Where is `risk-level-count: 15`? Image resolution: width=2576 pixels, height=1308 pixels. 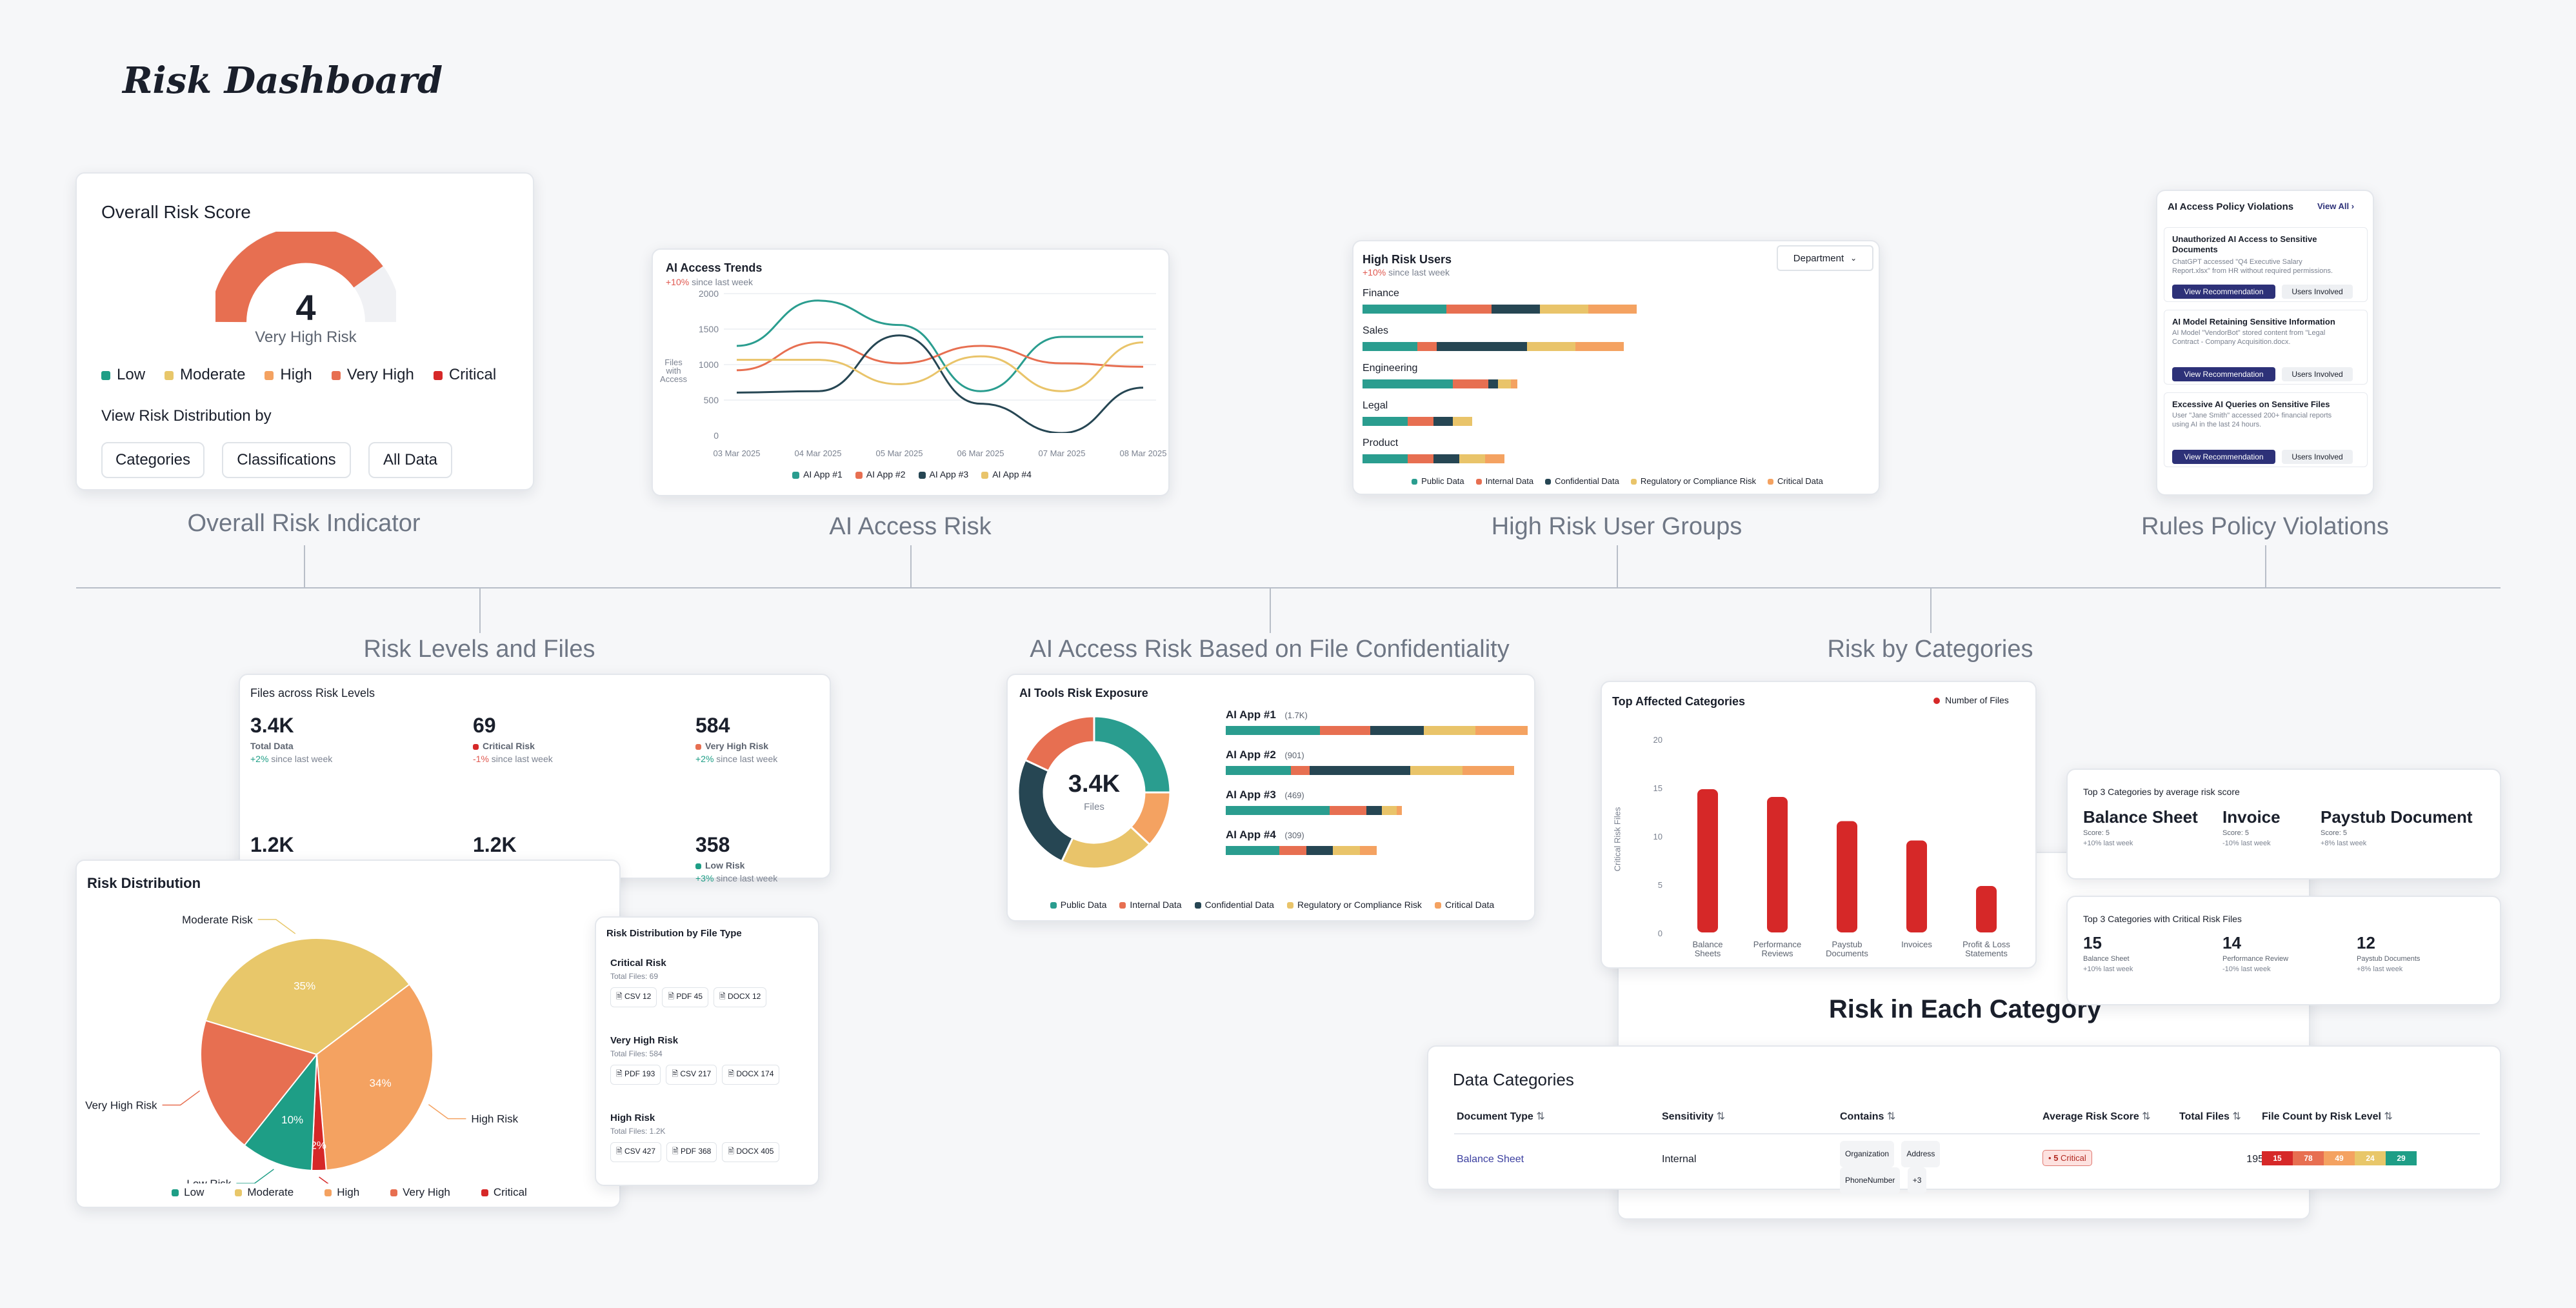
risk-level-count: 15 is located at coordinates (2277, 1158).